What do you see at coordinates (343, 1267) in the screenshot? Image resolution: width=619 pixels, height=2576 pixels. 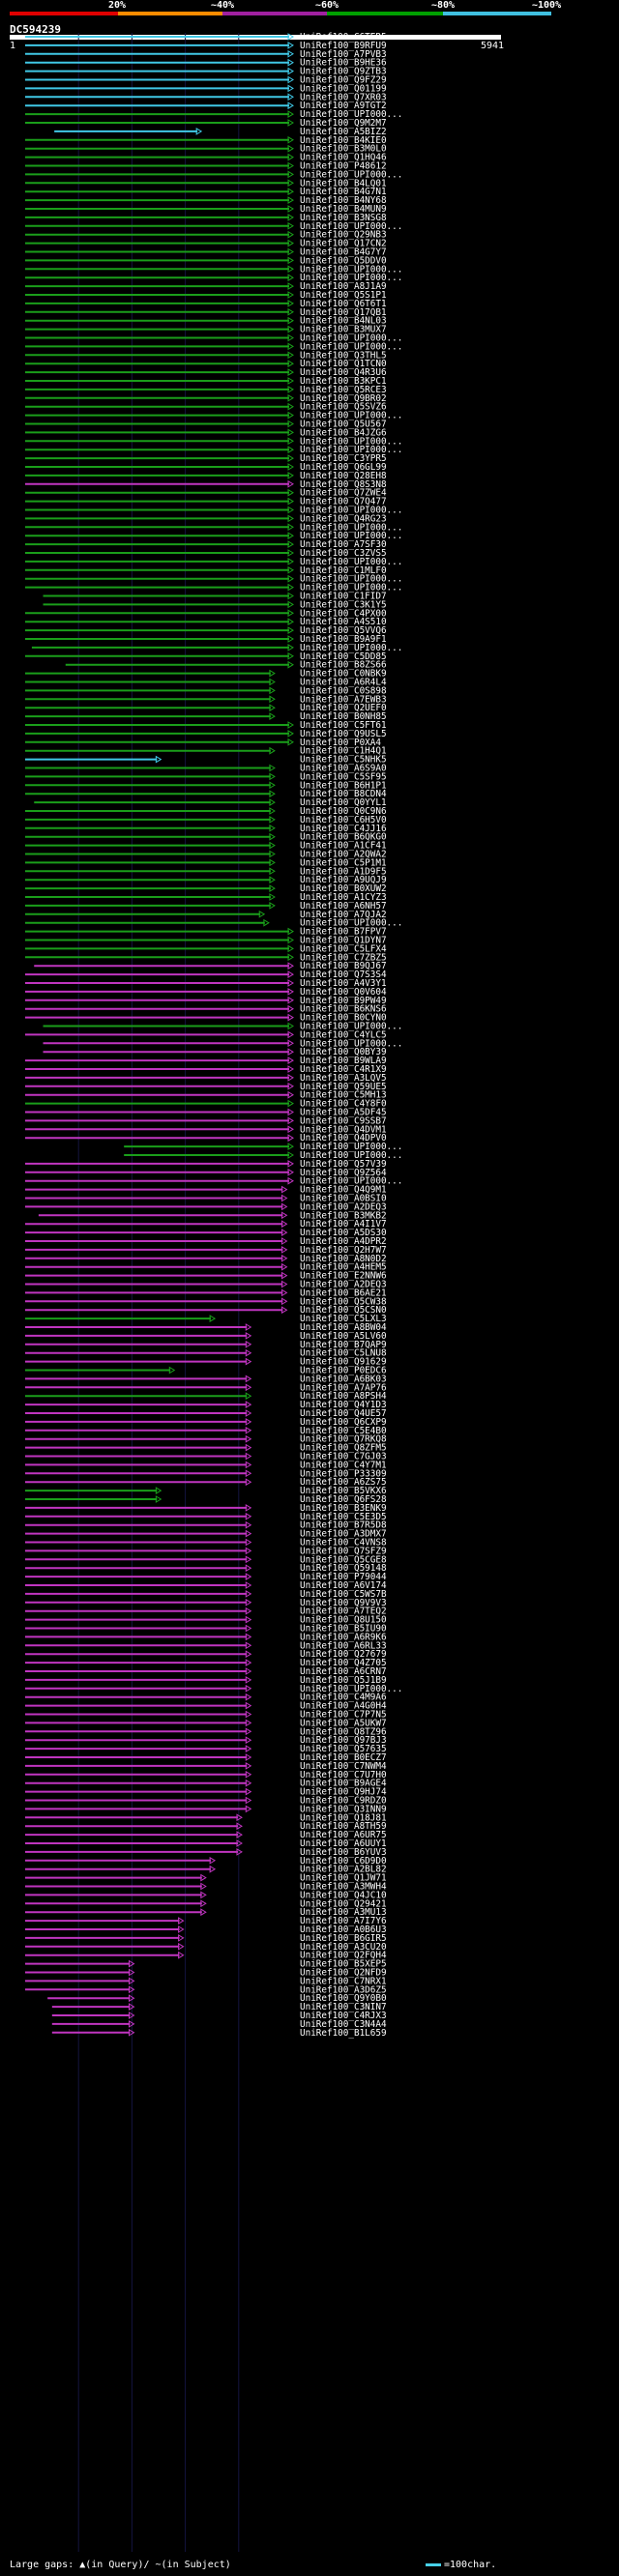 I see `hit-label: UniRef100_A4HEM5` at bounding box center [343, 1267].